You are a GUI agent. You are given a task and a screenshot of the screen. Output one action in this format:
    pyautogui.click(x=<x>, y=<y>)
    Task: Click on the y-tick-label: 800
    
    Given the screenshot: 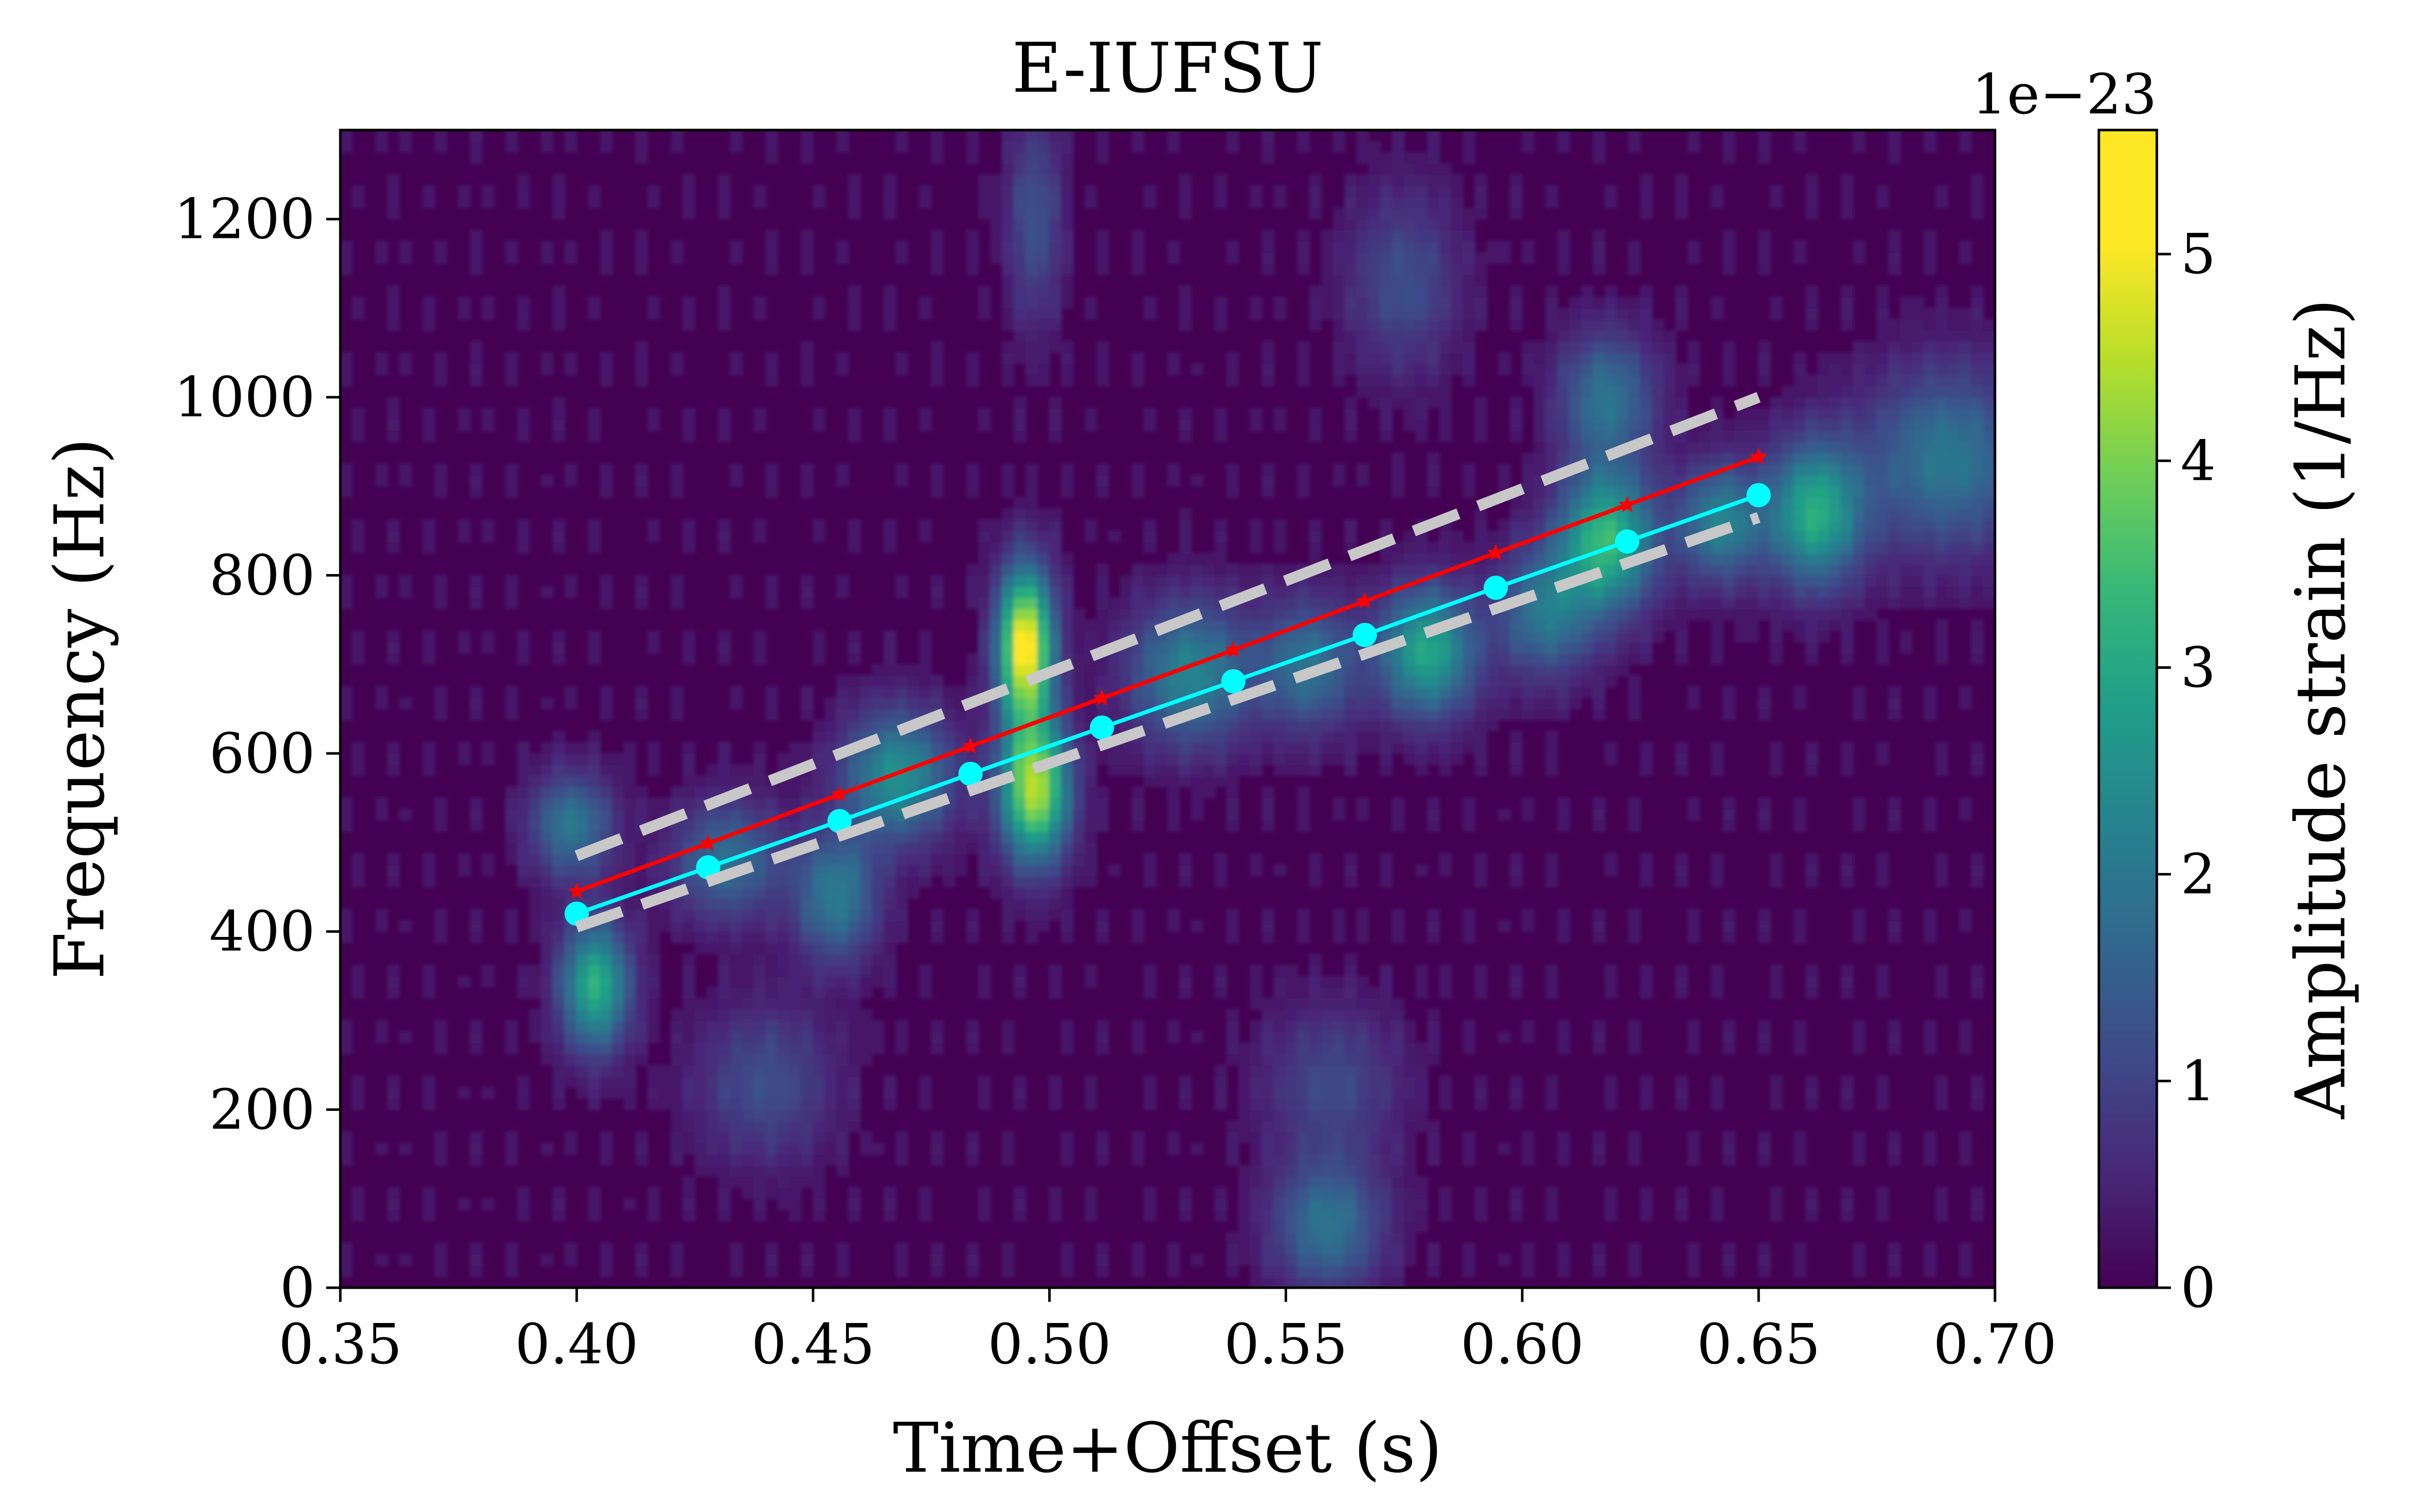 What is the action you would take?
    pyautogui.click(x=262, y=575)
    